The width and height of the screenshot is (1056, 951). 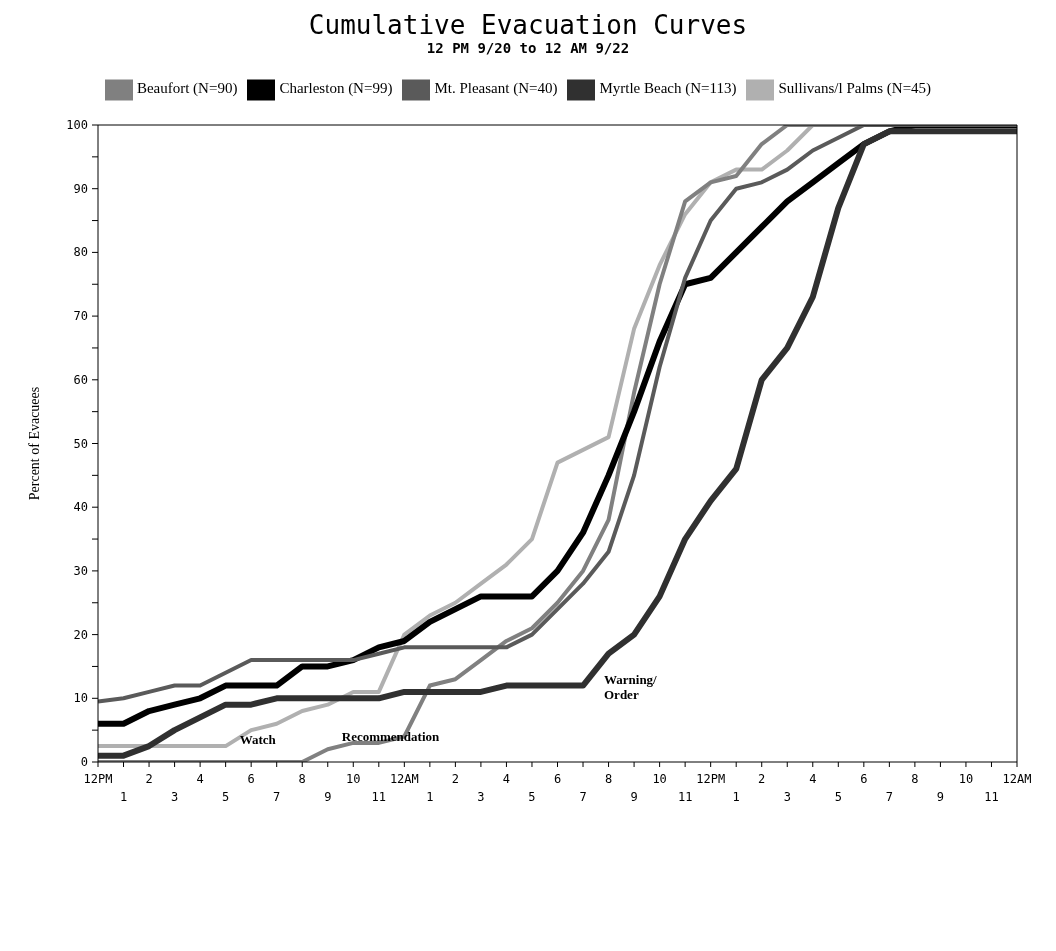 What do you see at coordinates (631, 687) in the screenshot?
I see `annotation: Warning/ Order` at bounding box center [631, 687].